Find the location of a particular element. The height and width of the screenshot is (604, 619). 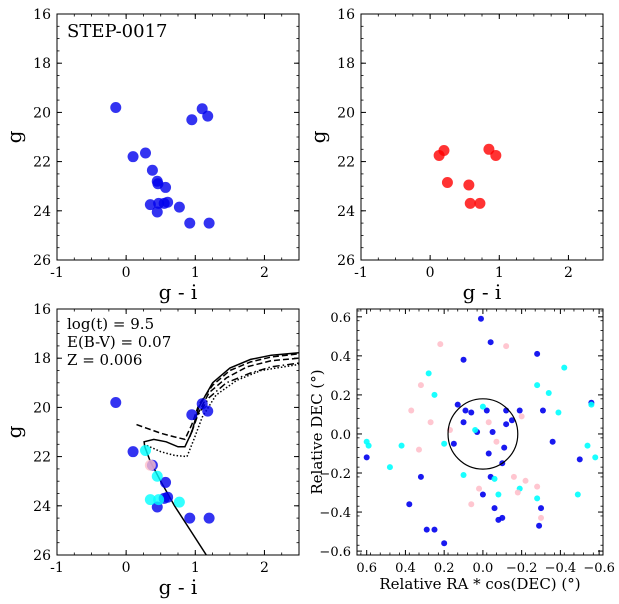

x-axis-label: Relative RA * cos(DEC) (°) is located at coordinates (479, 584).